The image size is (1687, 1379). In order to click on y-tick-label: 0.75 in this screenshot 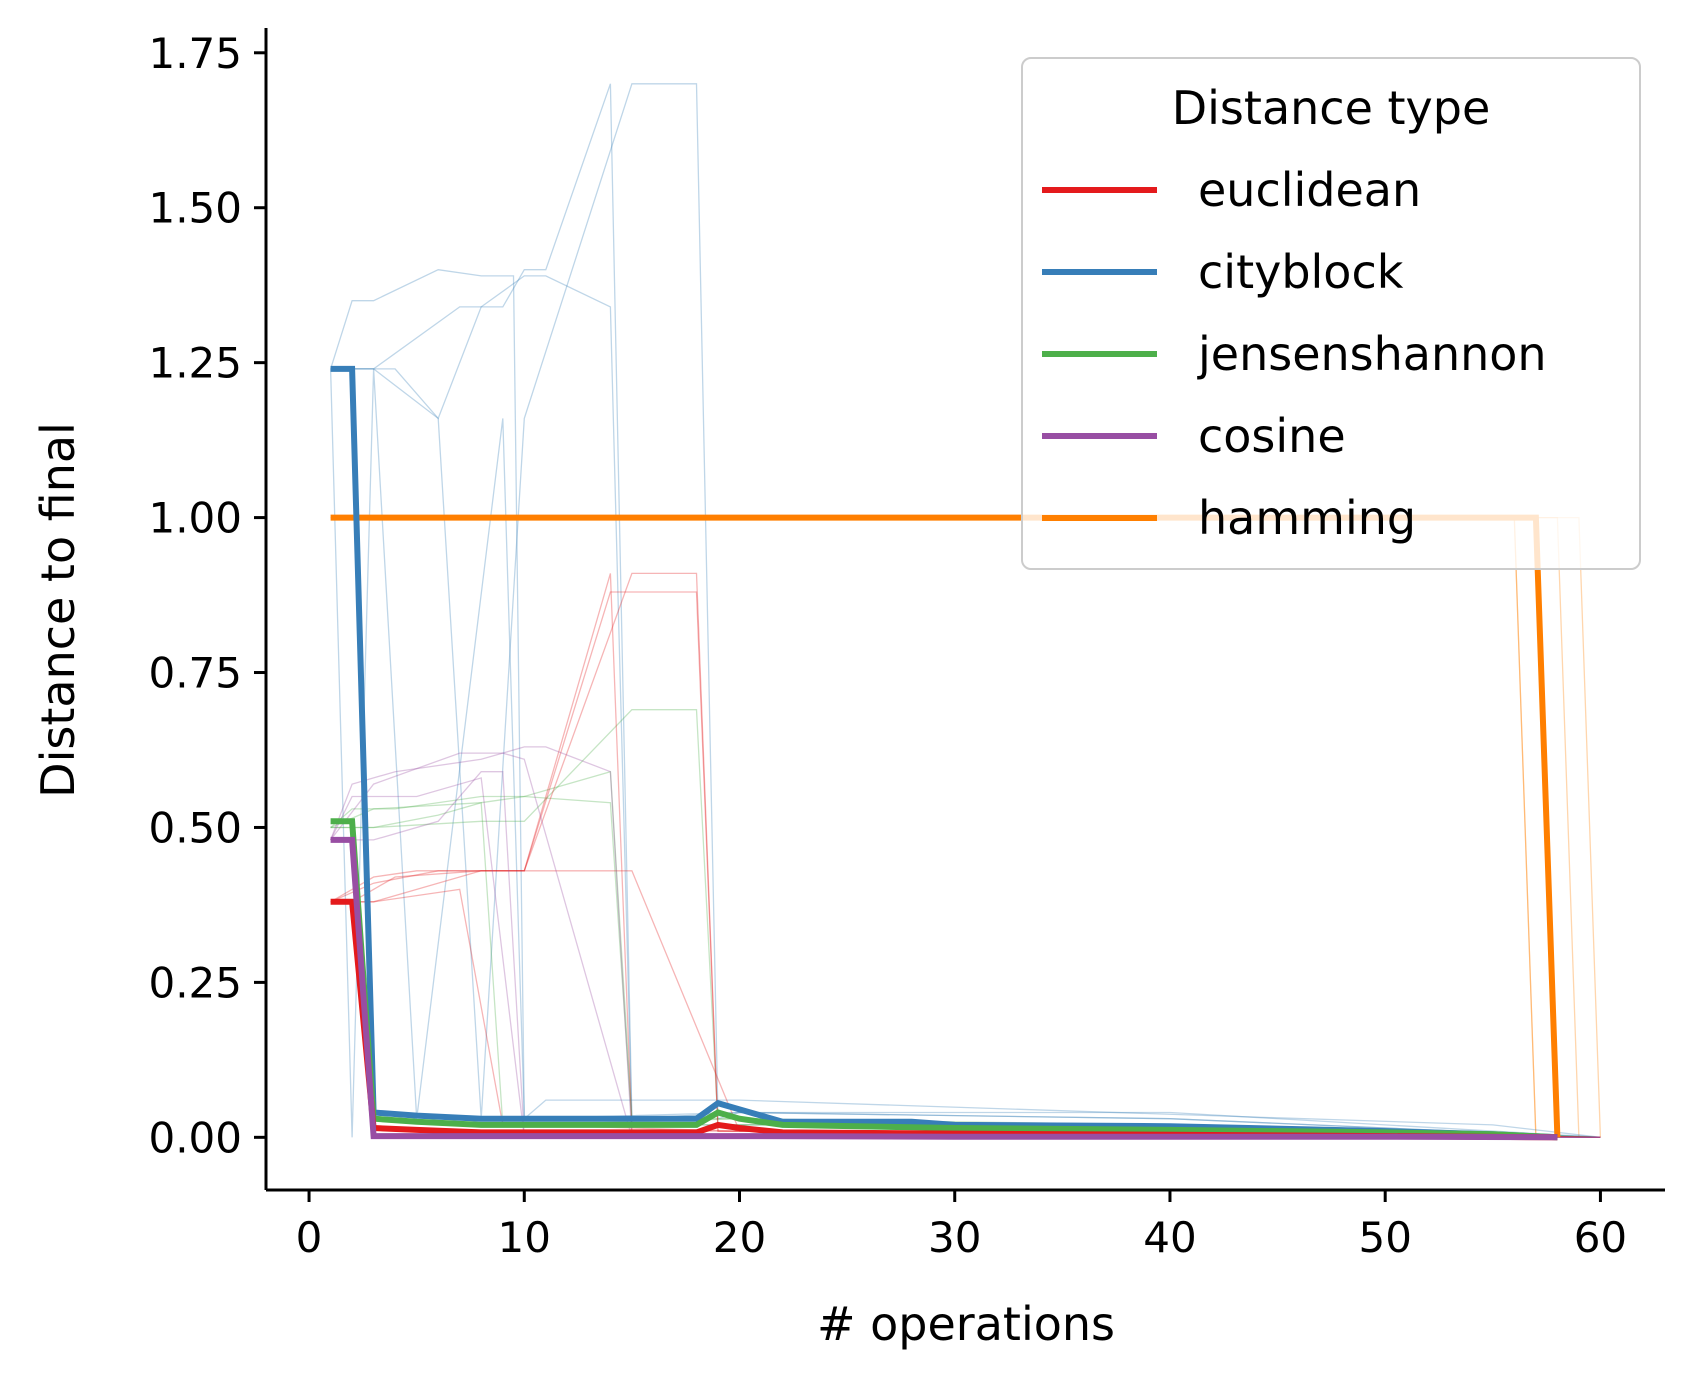, I will do `click(195, 673)`.